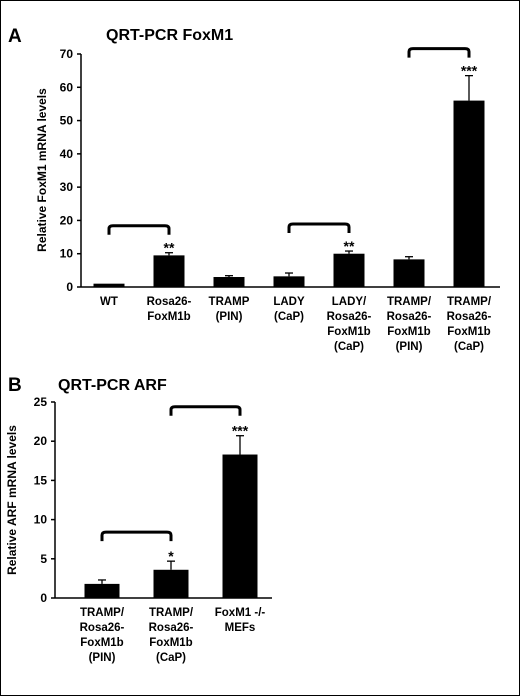  Describe the element at coordinates (67, 254) in the screenshot. I see `panel-a-y-tick-label: 10` at that location.